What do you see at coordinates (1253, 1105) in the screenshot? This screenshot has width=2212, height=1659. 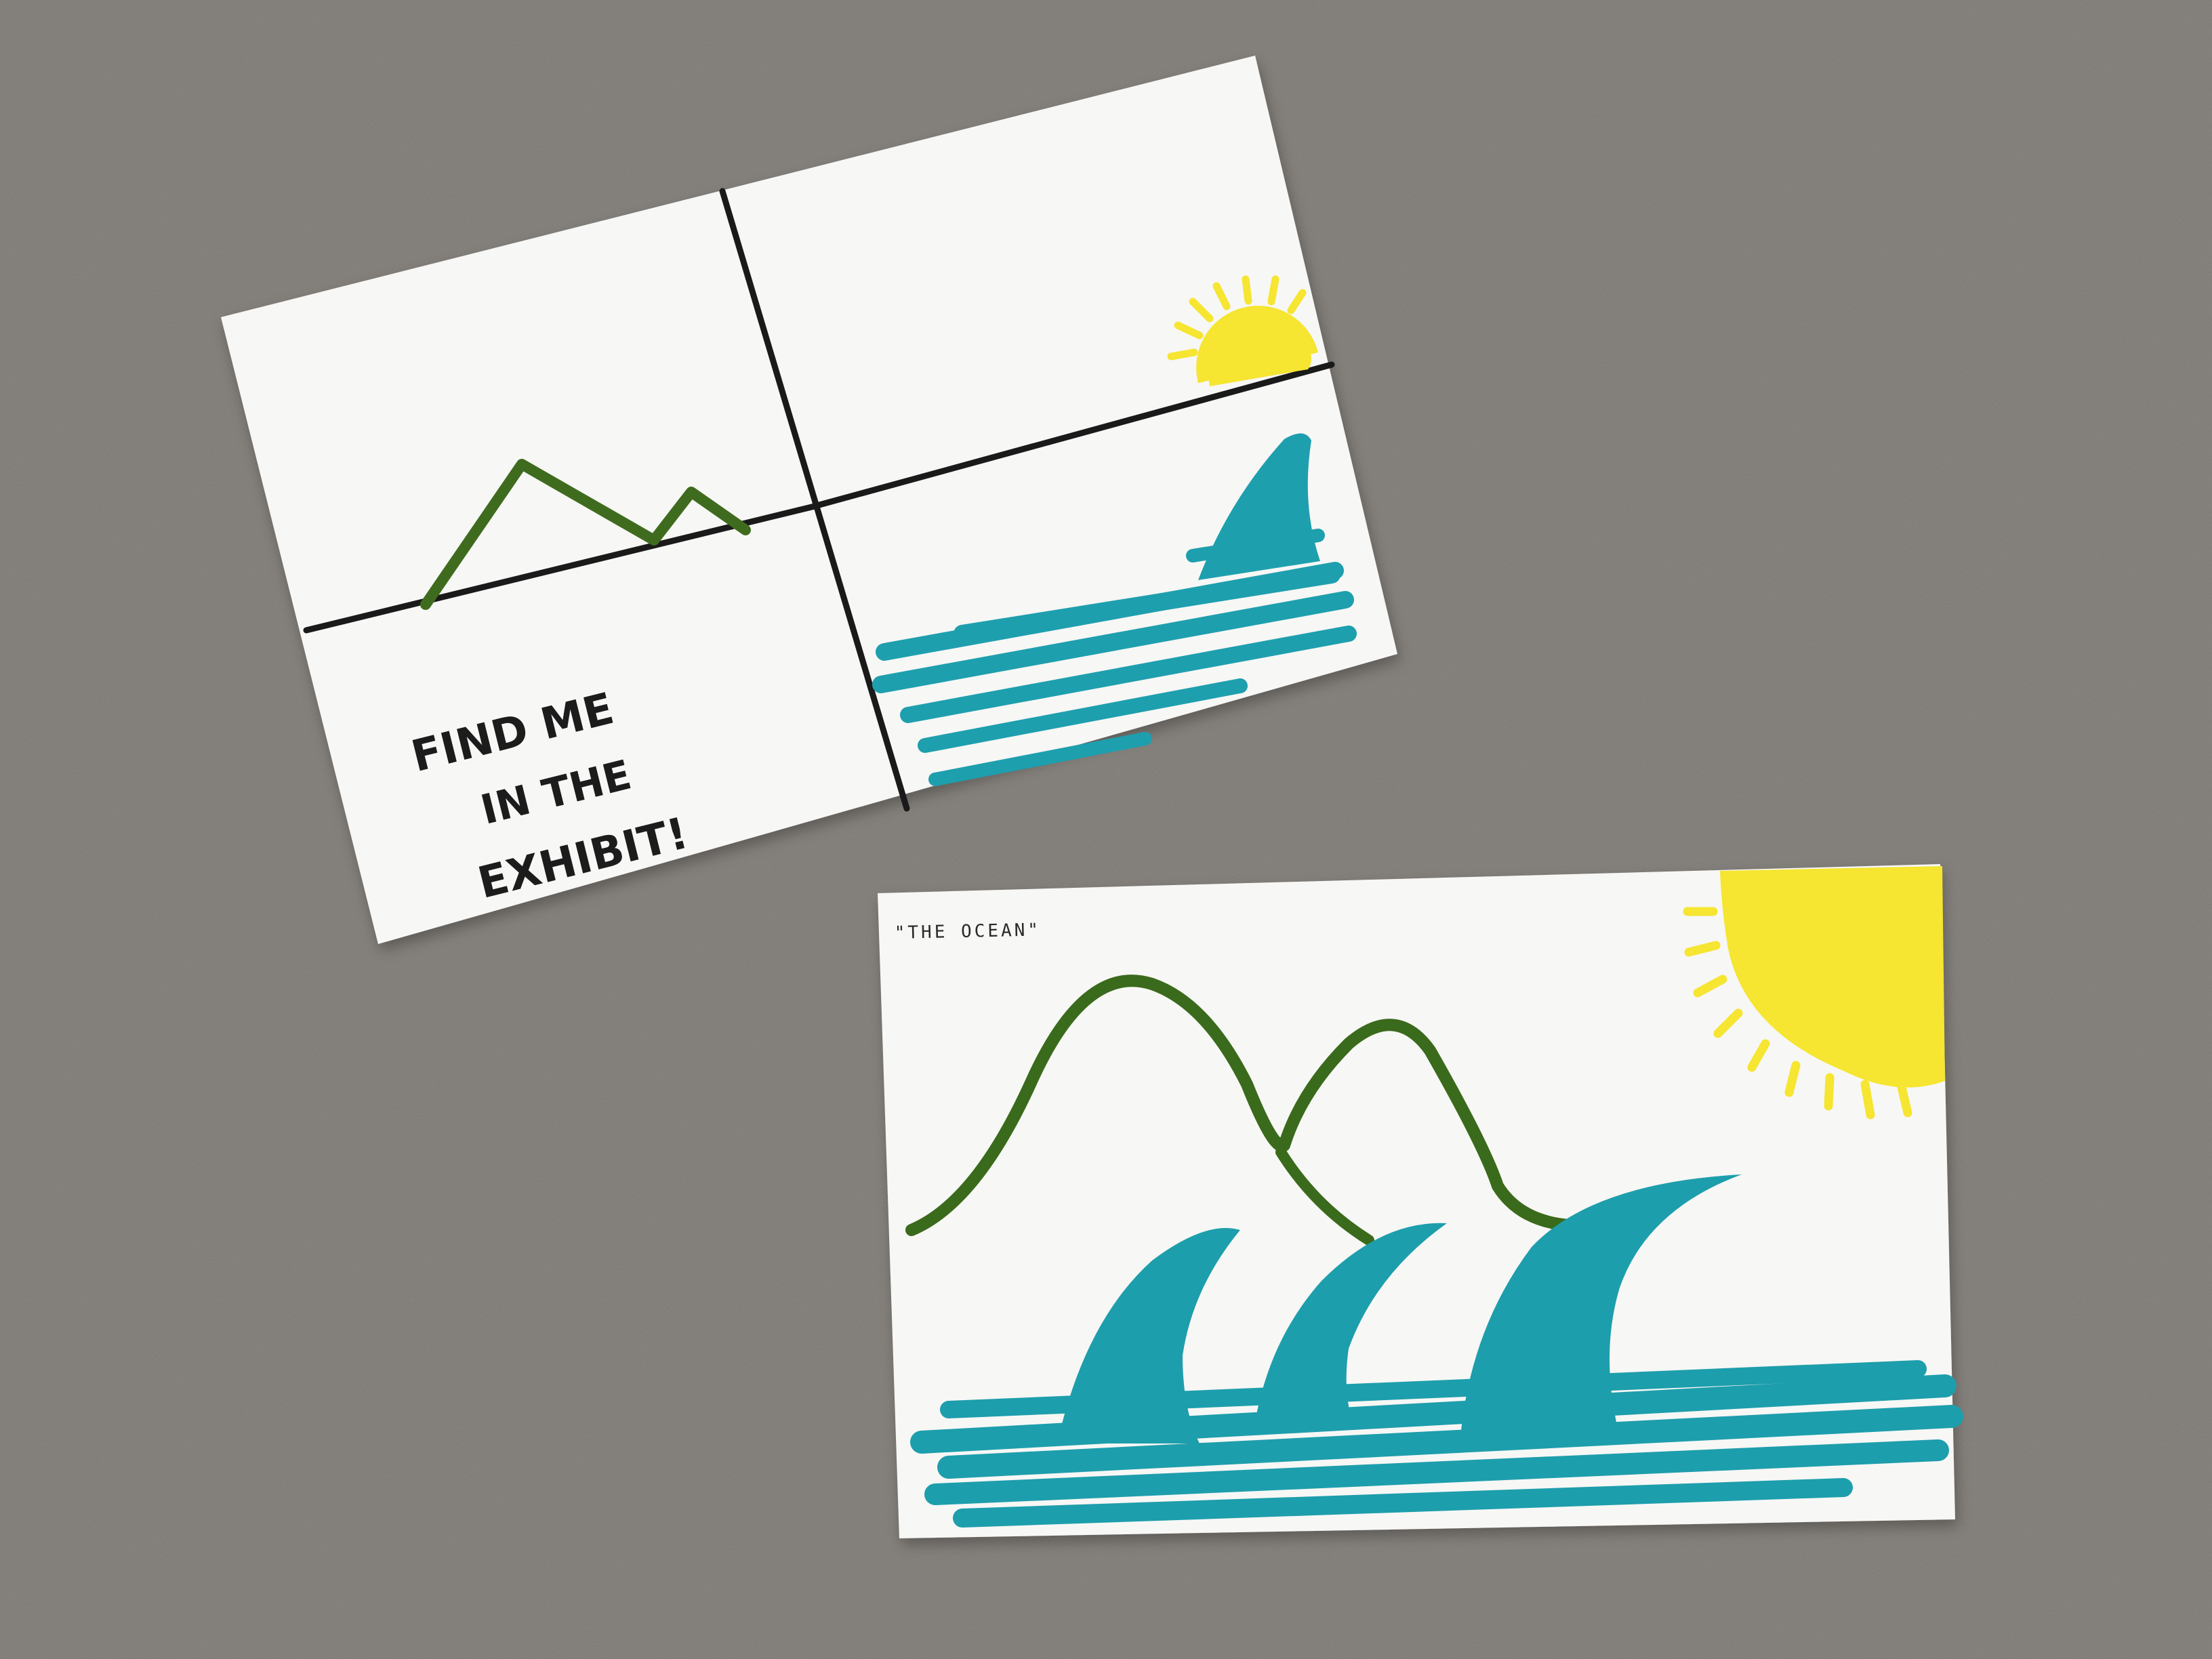 I see `mountain-drawing-large` at bounding box center [1253, 1105].